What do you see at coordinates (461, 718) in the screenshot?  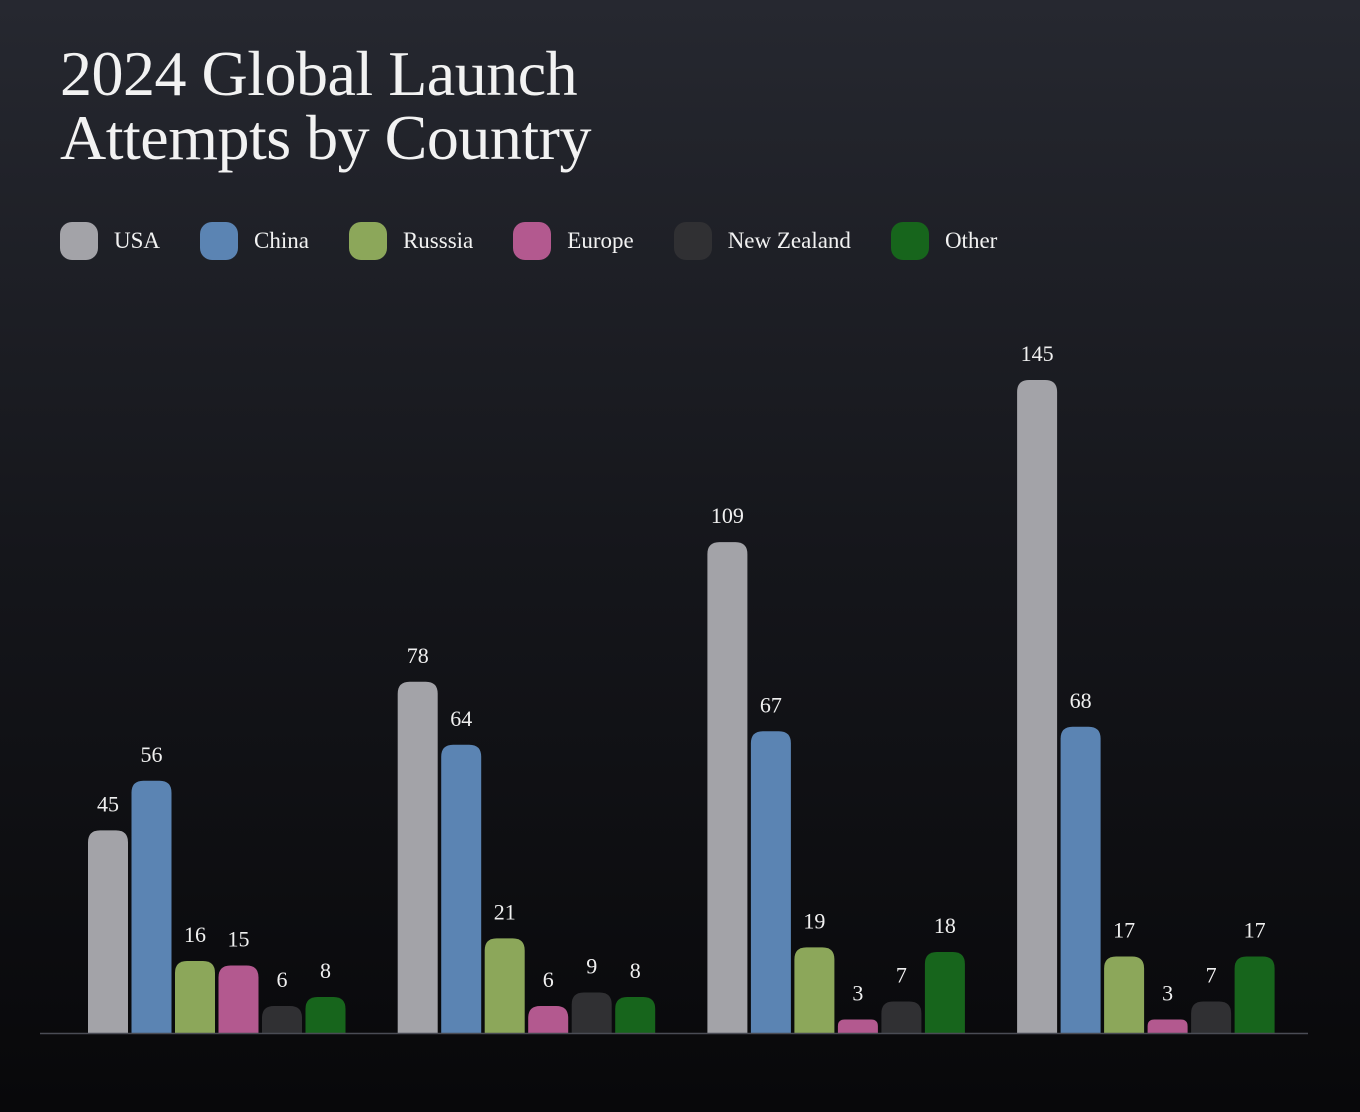 I see `value-label: 64` at bounding box center [461, 718].